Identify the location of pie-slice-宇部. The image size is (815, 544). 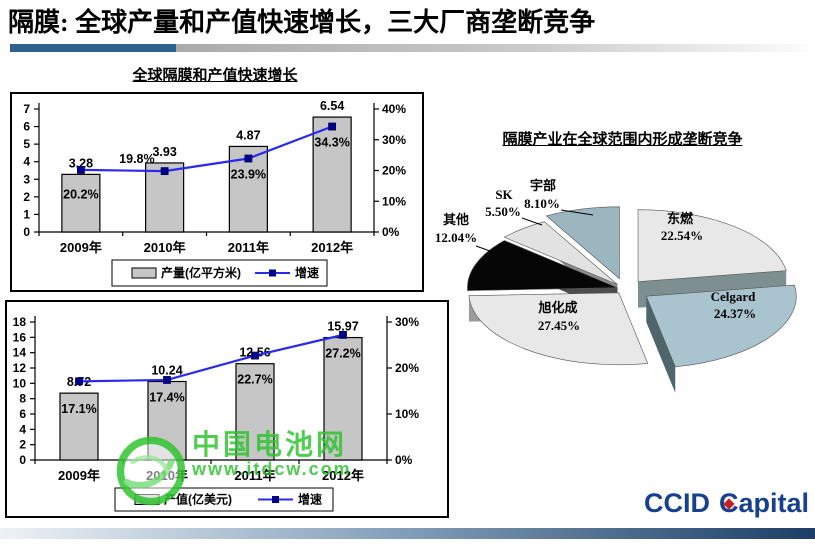
(582, 255).